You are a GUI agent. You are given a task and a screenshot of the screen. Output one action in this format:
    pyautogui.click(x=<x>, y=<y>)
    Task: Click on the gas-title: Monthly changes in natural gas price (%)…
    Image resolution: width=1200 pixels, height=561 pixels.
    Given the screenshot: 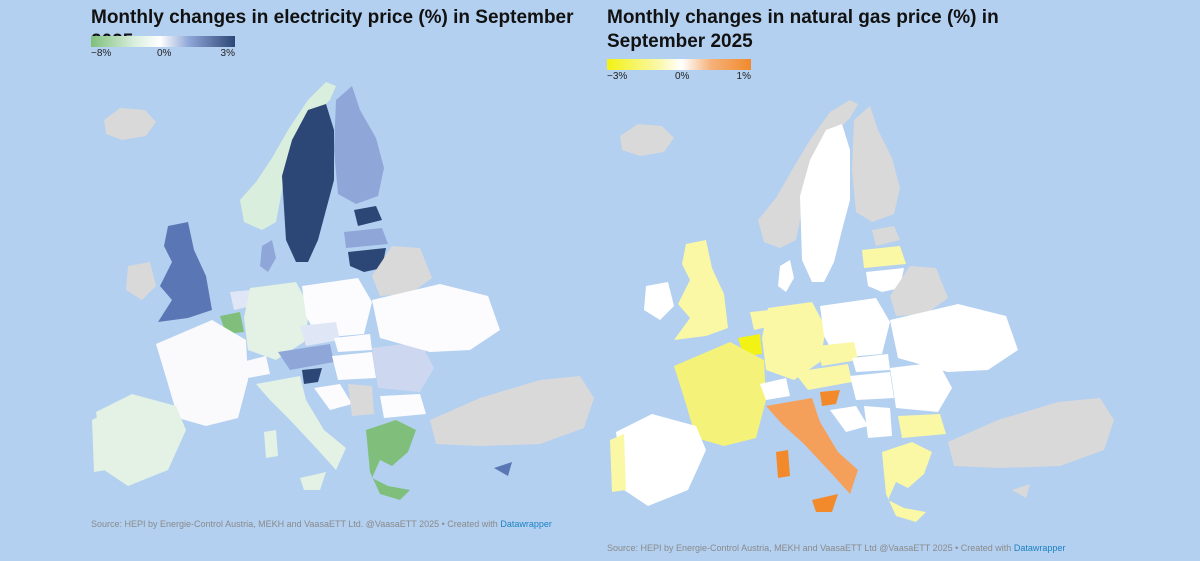 What is the action you would take?
    pyautogui.click(x=803, y=29)
    